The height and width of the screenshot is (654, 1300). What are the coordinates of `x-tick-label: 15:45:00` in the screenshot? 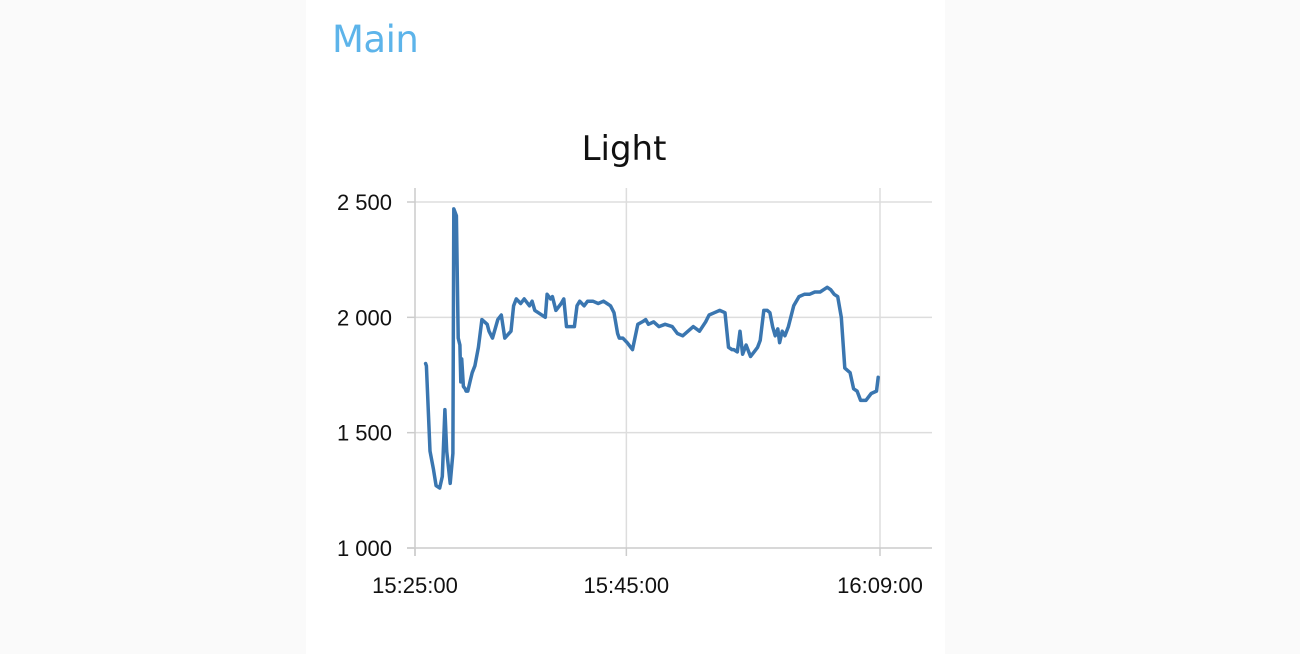 It's located at (627, 585).